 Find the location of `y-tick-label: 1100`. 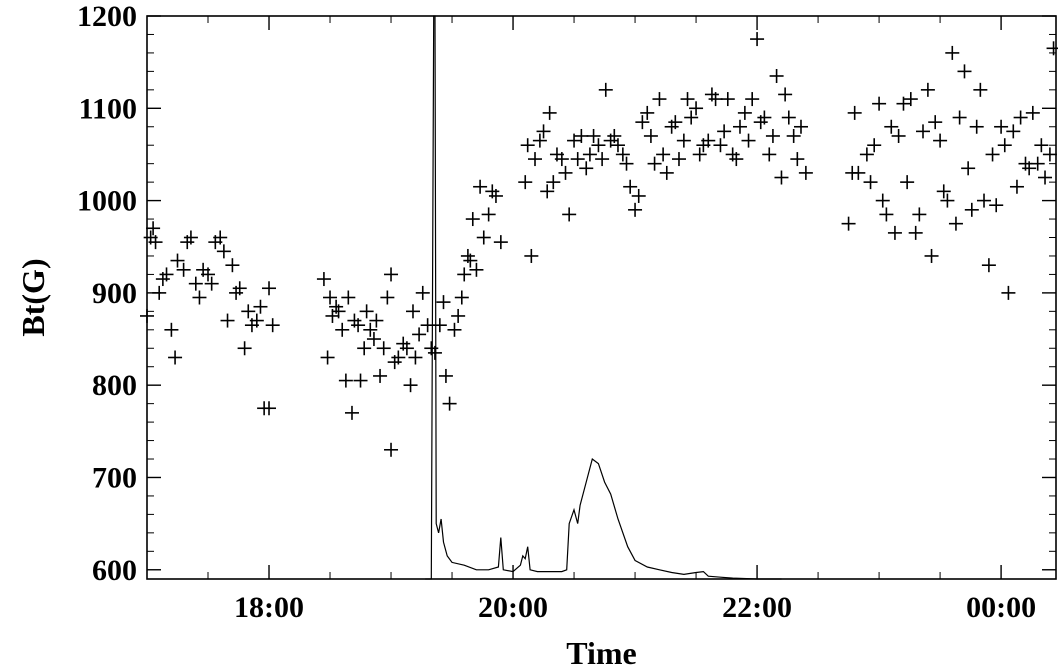

y-tick-label: 1100 is located at coordinates (108, 108).